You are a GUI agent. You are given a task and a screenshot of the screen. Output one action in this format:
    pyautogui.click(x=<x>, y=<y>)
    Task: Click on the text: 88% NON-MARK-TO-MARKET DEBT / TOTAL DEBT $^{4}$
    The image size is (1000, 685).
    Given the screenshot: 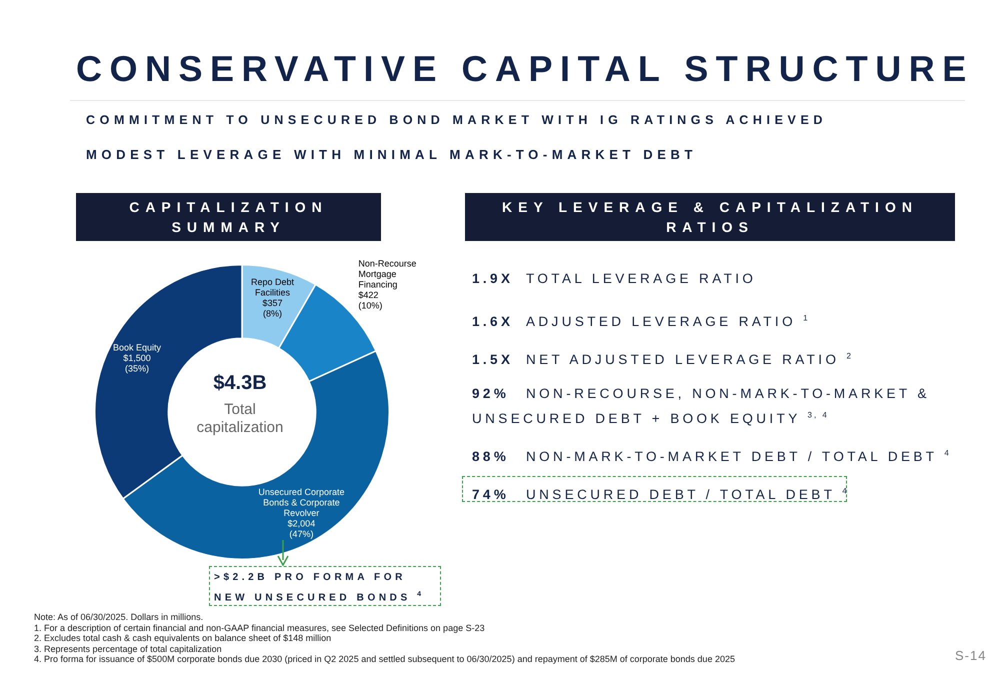 What is the action you would take?
    pyautogui.click(x=711, y=456)
    